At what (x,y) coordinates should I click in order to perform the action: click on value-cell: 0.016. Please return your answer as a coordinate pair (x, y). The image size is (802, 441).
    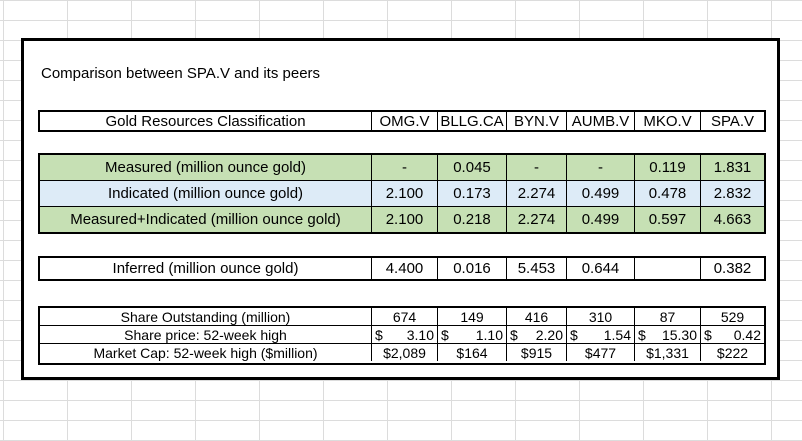
    Looking at the image, I should click on (472, 268).